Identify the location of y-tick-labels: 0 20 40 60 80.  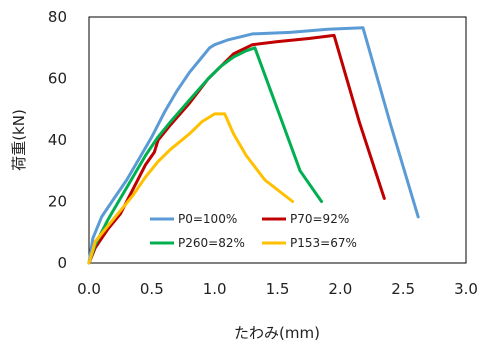
(57, 140).